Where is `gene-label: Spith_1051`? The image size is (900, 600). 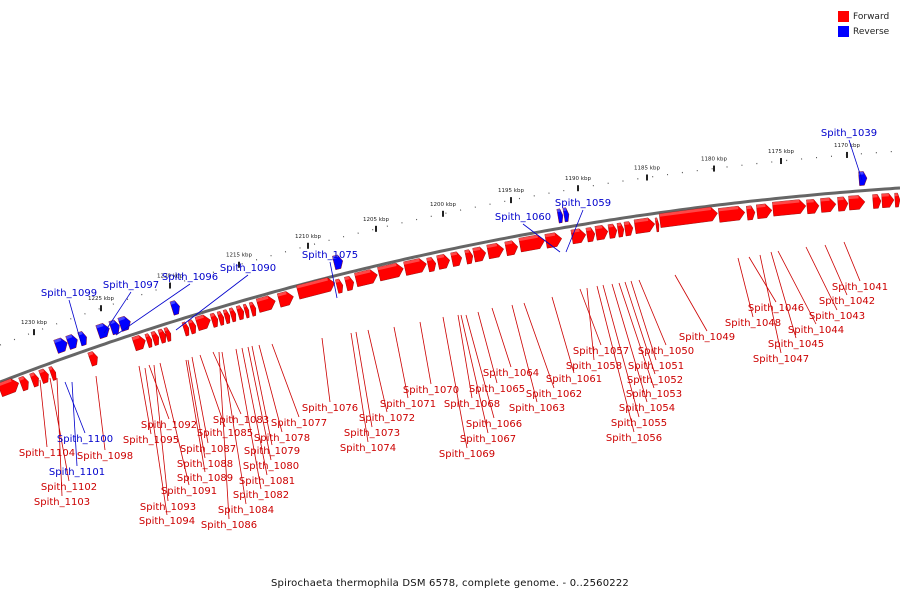 gene-label: Spith_1051 is located at coordinates (656, 366).